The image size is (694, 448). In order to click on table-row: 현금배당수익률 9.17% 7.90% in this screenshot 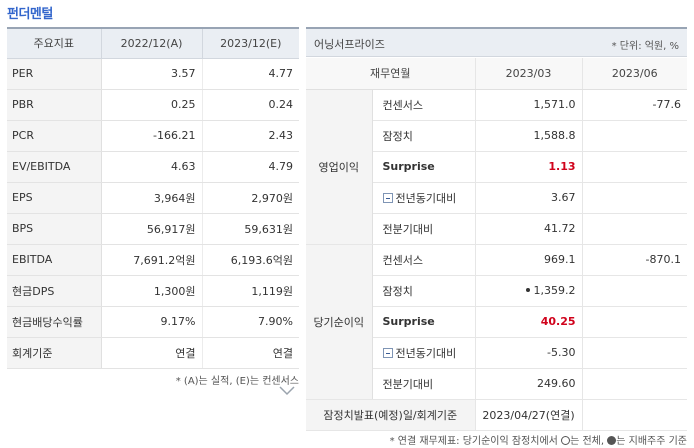, I will do `click(153, 322)`.